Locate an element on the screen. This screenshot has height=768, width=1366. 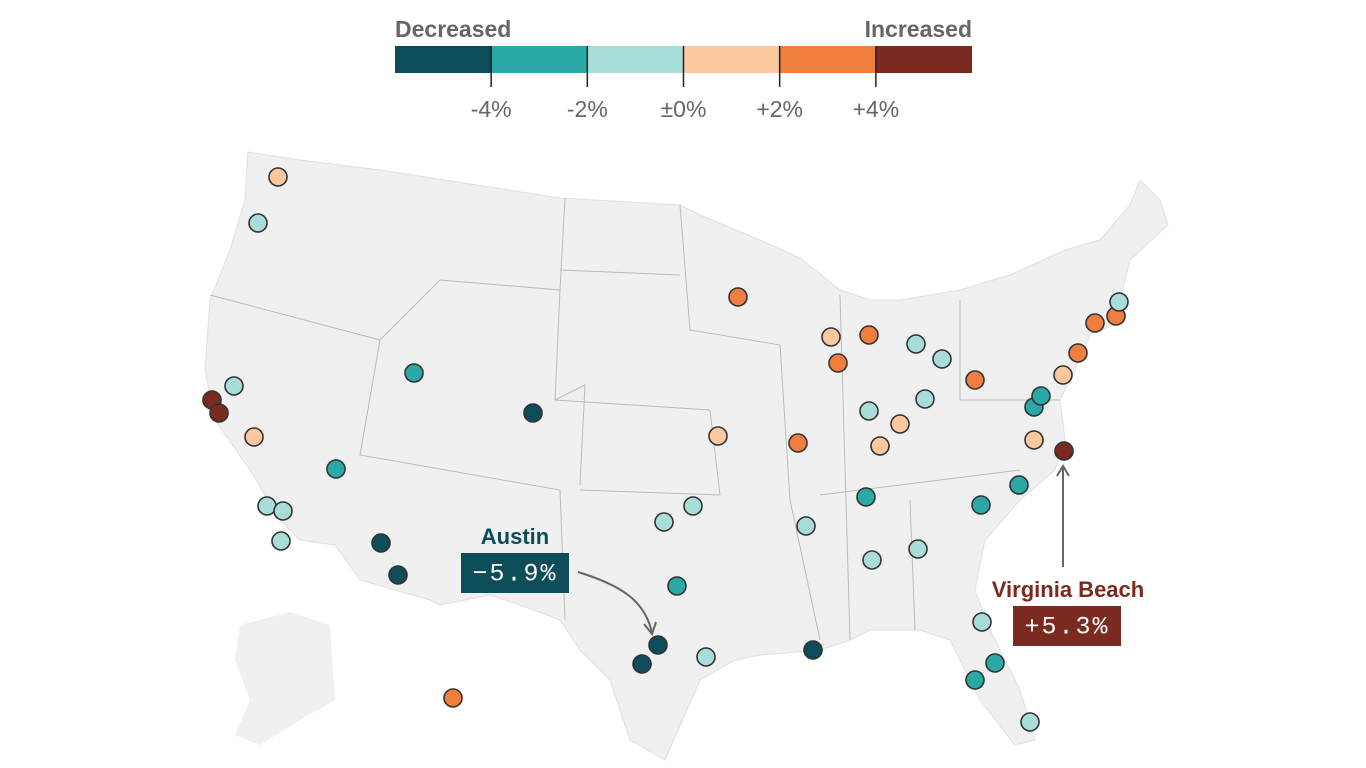
legend-tick-label: +4% is located at coordinates (875, 109).